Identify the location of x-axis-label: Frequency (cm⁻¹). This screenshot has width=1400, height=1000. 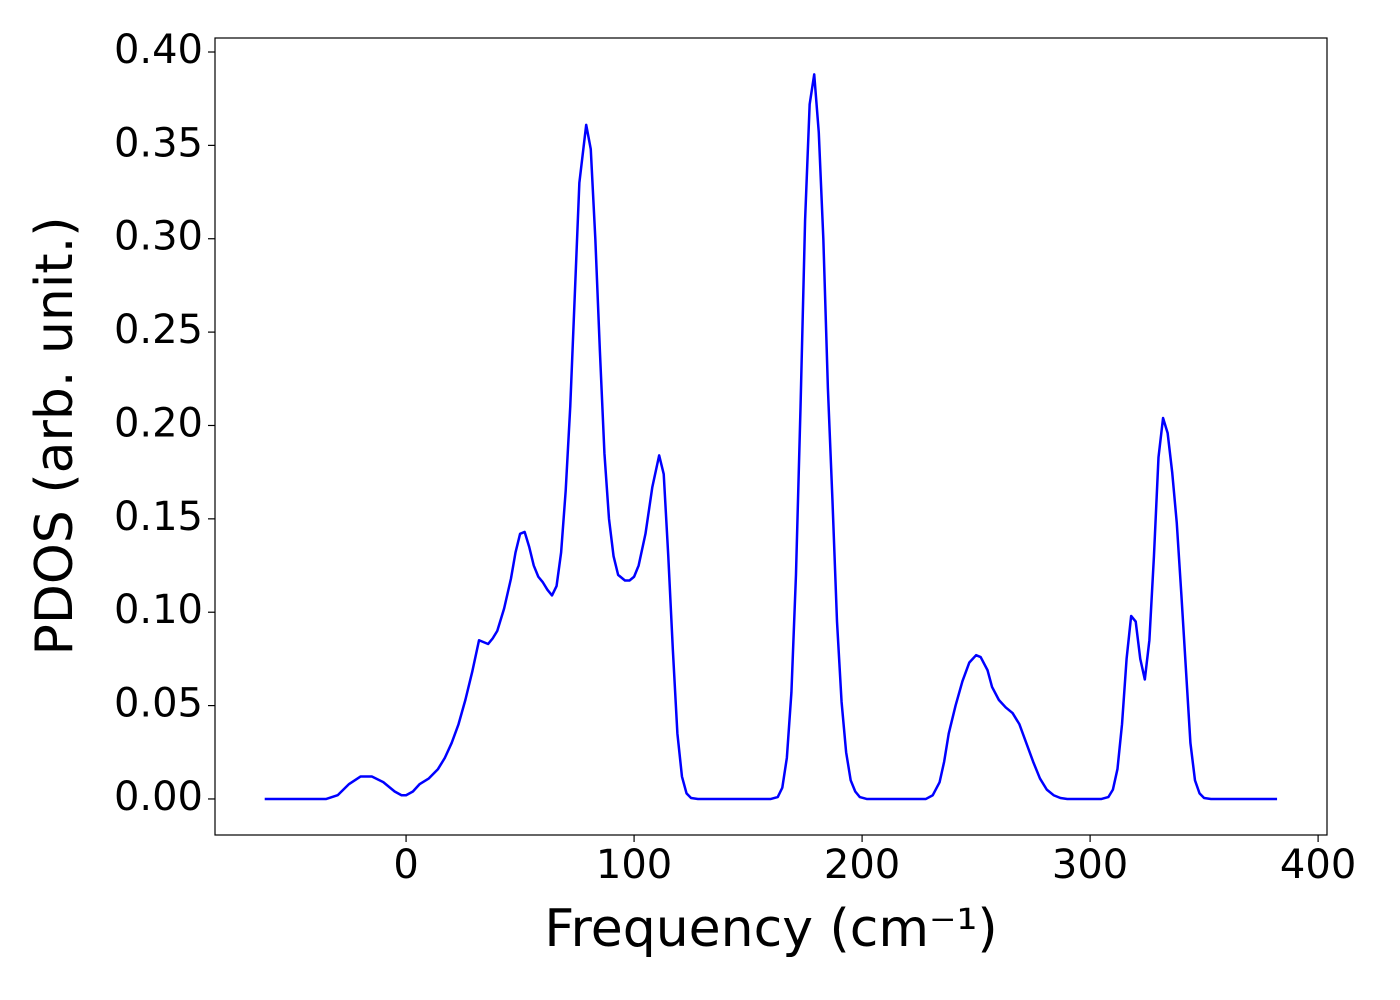
(770, 929).